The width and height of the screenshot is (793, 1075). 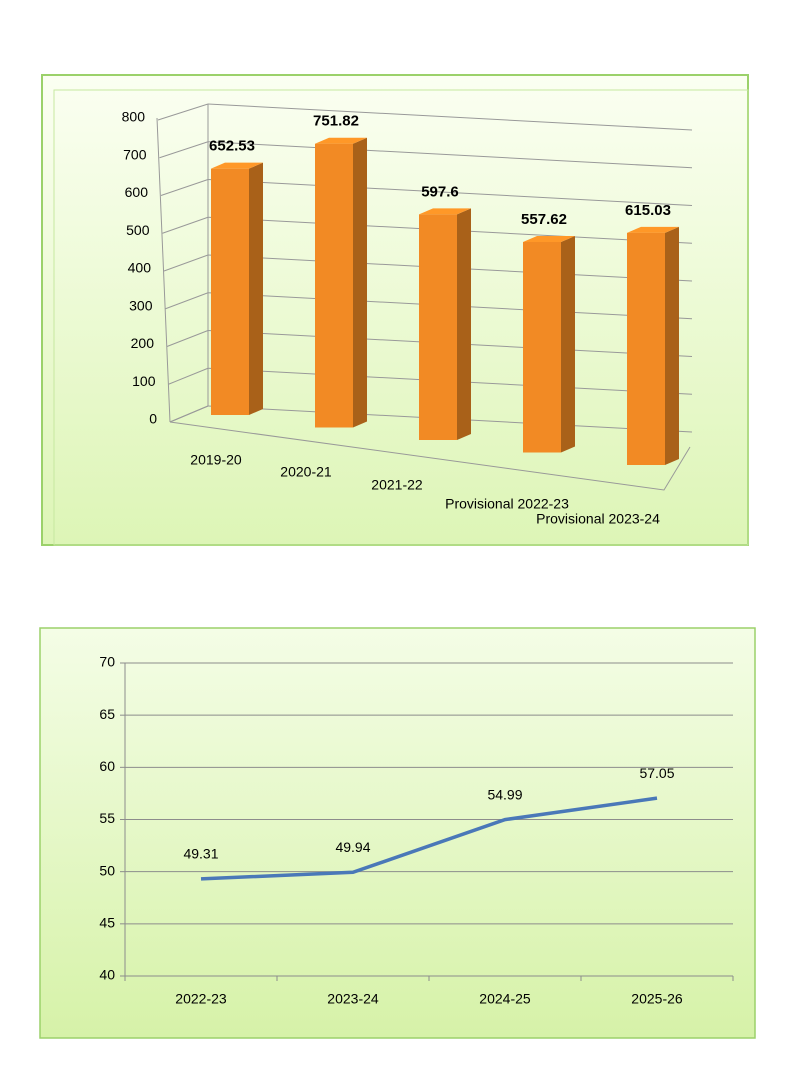 What do you see at coordinates (504, 794) in the screenshot?
I see `value-label: 54.99` at bounding box center [504, 794].